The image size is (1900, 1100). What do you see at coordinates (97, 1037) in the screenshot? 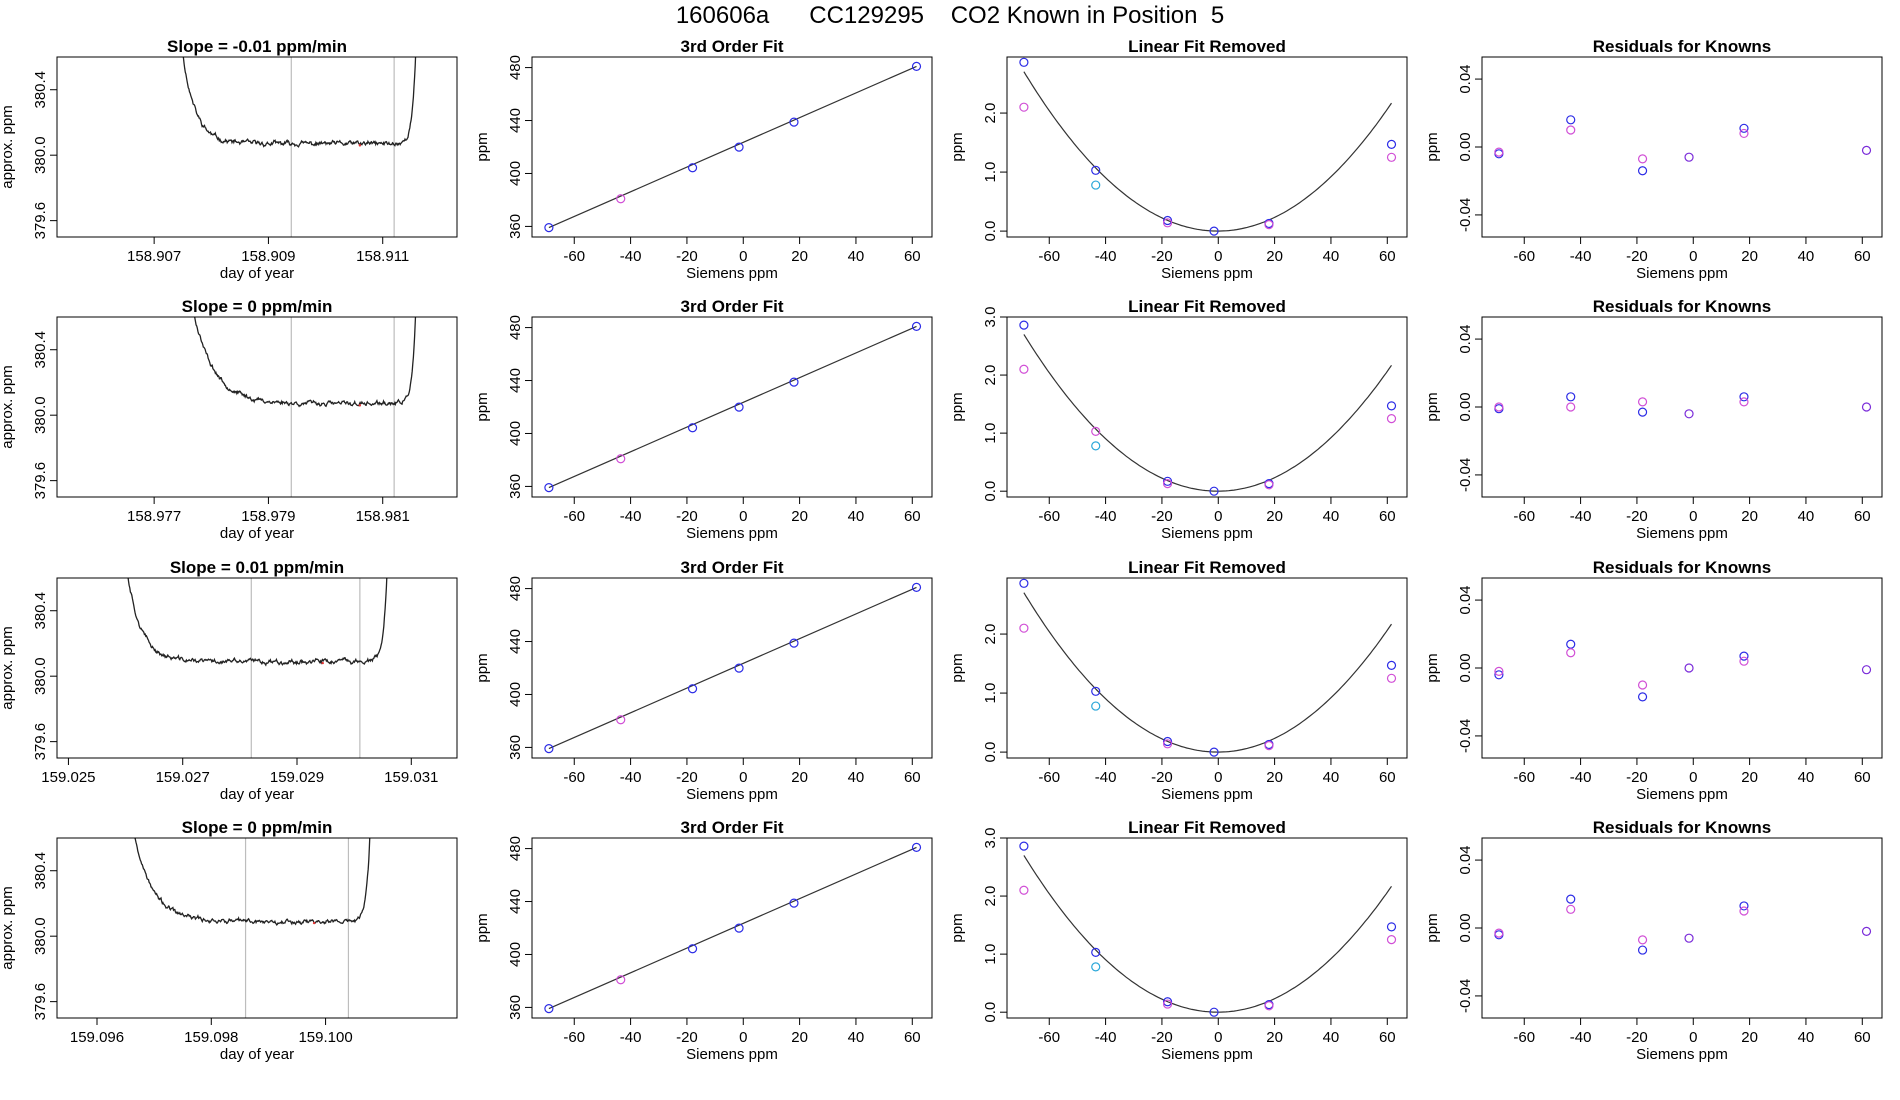
I see `x-tick-label: 159.096` at bounding box center [97, 1037].